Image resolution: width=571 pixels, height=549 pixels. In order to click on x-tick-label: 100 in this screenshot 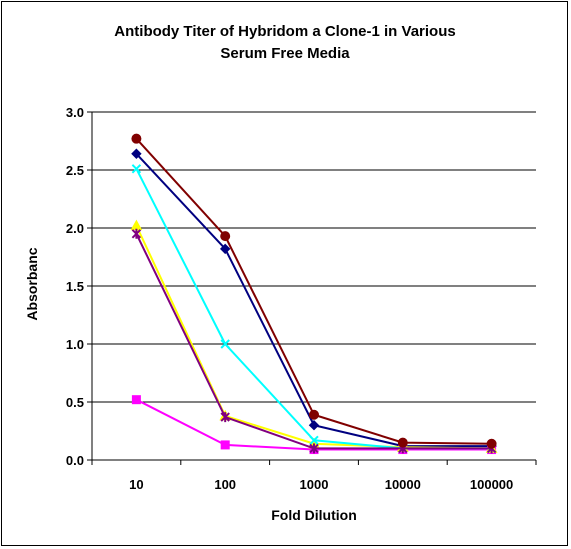, I will do `click(225, 484)`.